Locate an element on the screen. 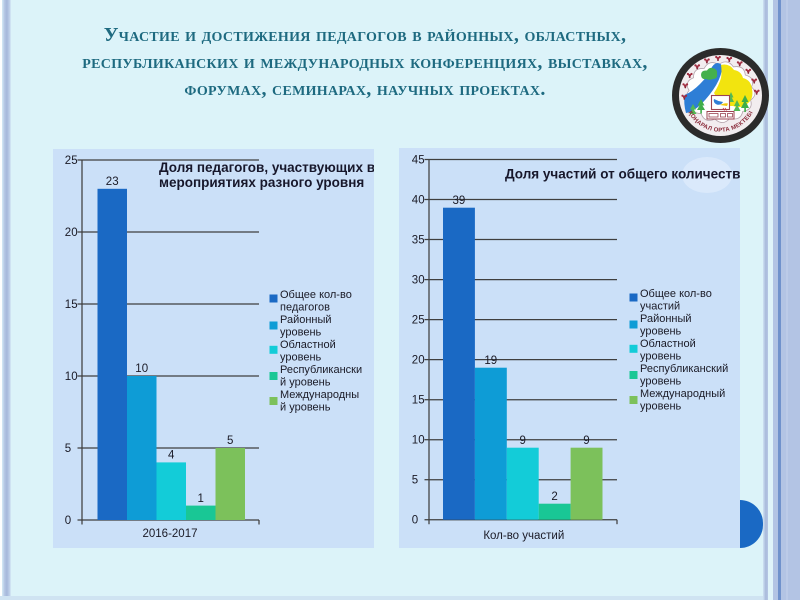  svg-text: 23 is located at coordinates (112, 182).